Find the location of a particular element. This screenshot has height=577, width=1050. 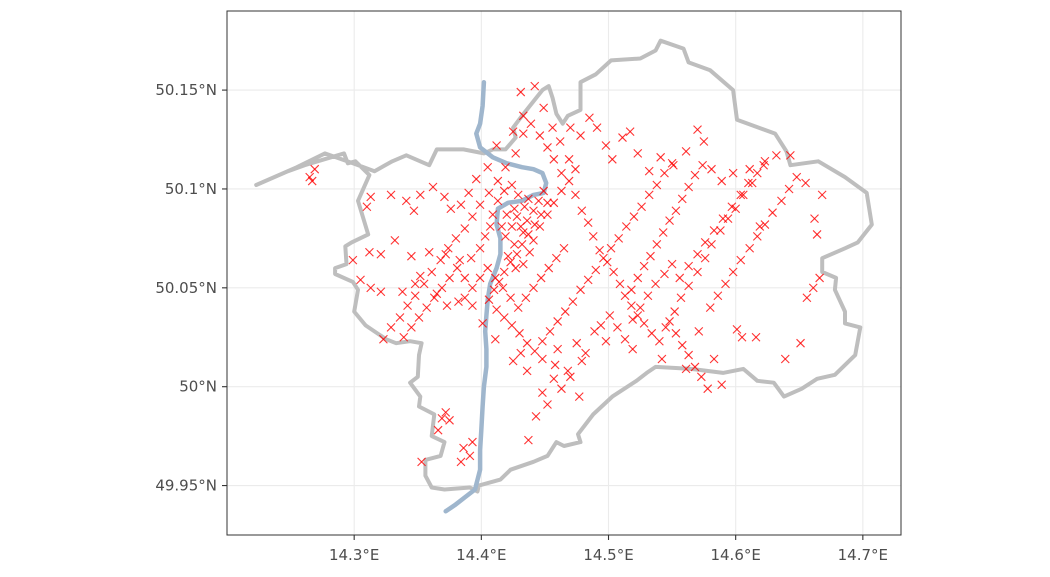

x-tick-label: 14.3°E is located at coordinates (354, 555).